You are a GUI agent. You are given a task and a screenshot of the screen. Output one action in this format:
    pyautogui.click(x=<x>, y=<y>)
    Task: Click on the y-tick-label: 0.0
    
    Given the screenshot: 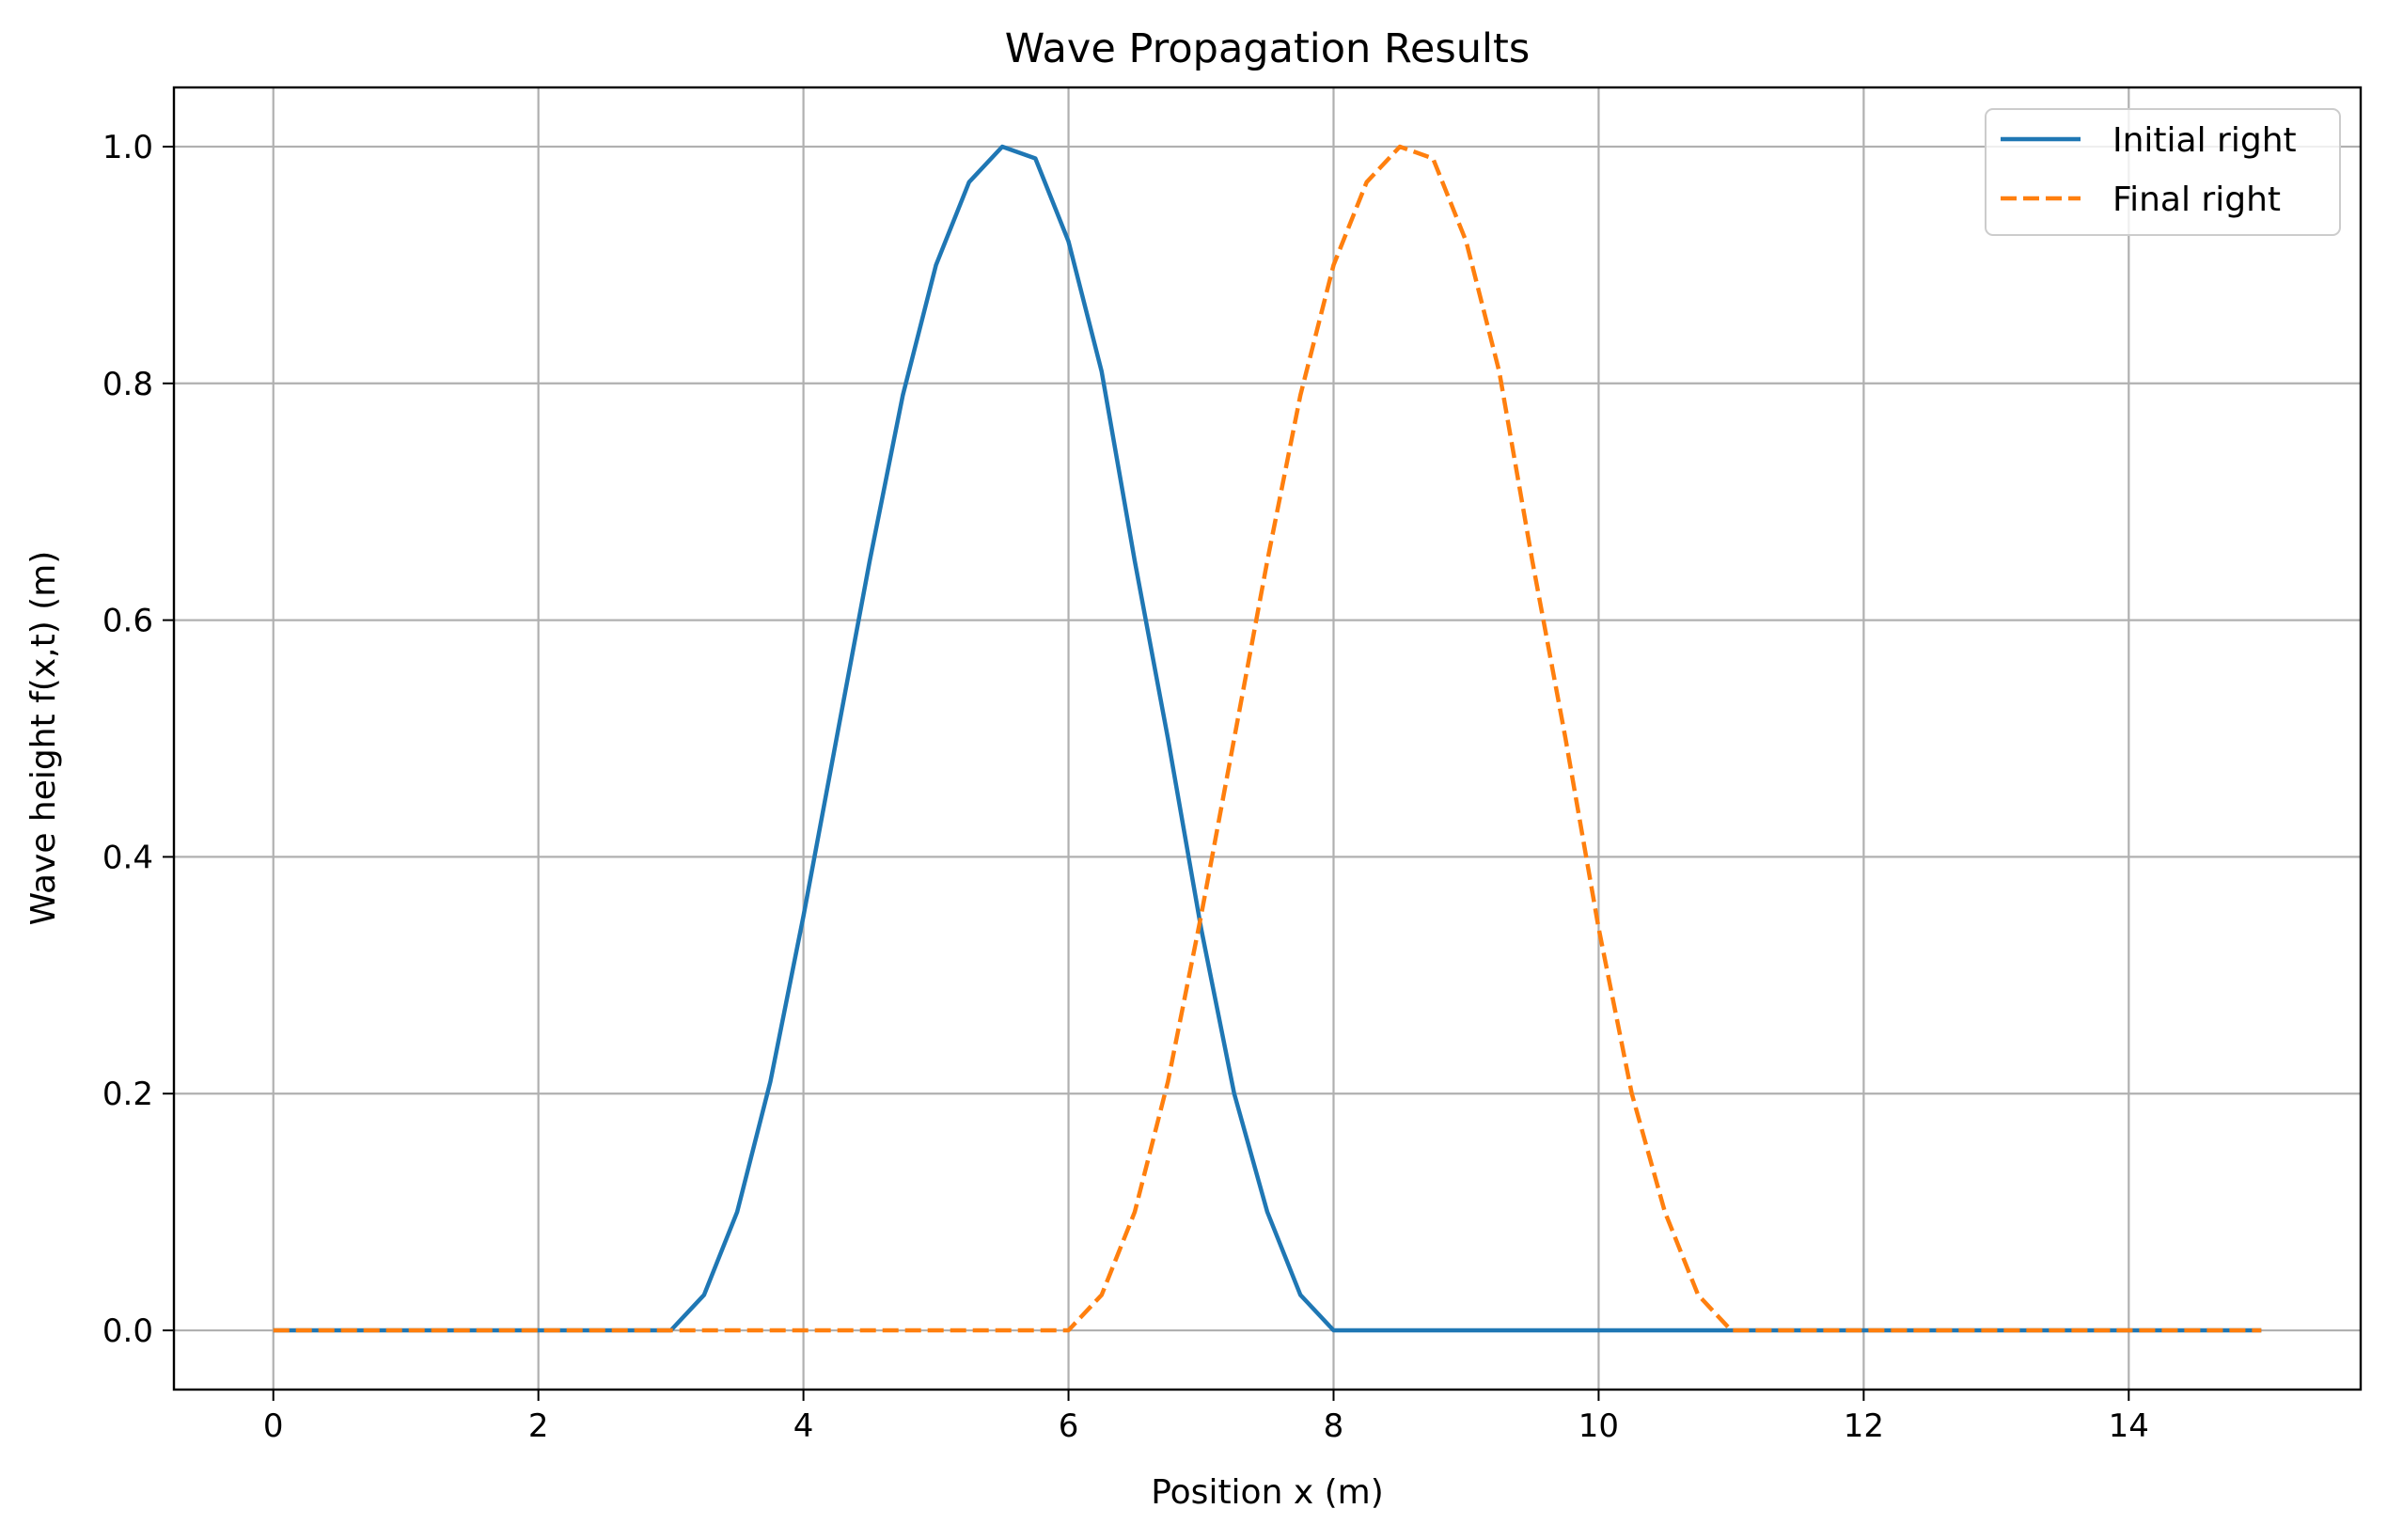 What is the action you would take?
    pyautogui.click(x=127, y=1331)
    